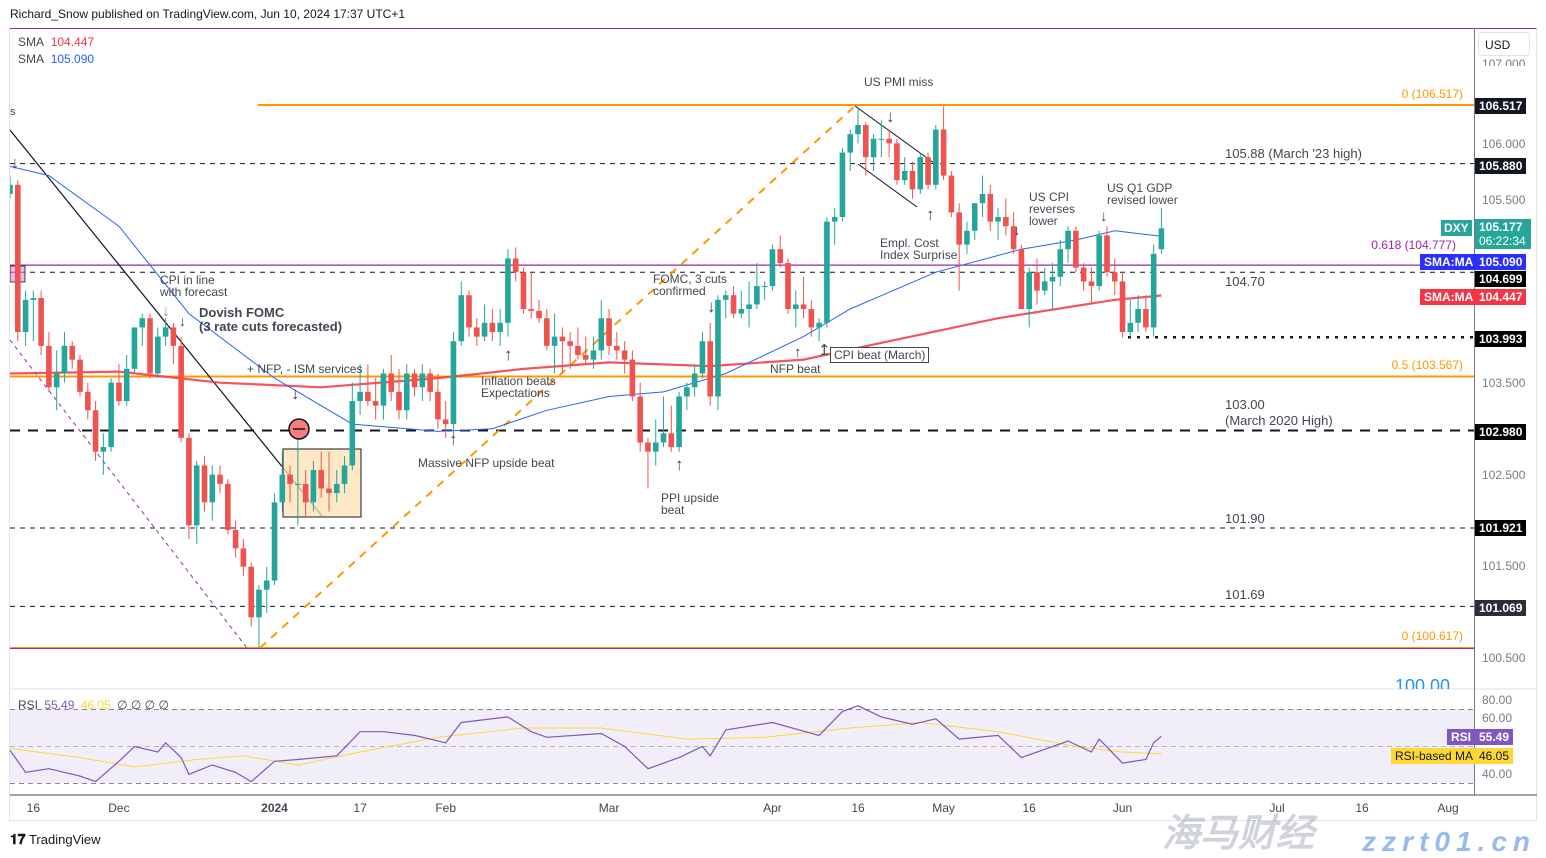 This screenshot has height=858, width=1546. What do you see at coordinates (1501, 262) in the screenshot?
I see `sma-blue-price-tag: 105.090` at bounding box center [1501, 262].